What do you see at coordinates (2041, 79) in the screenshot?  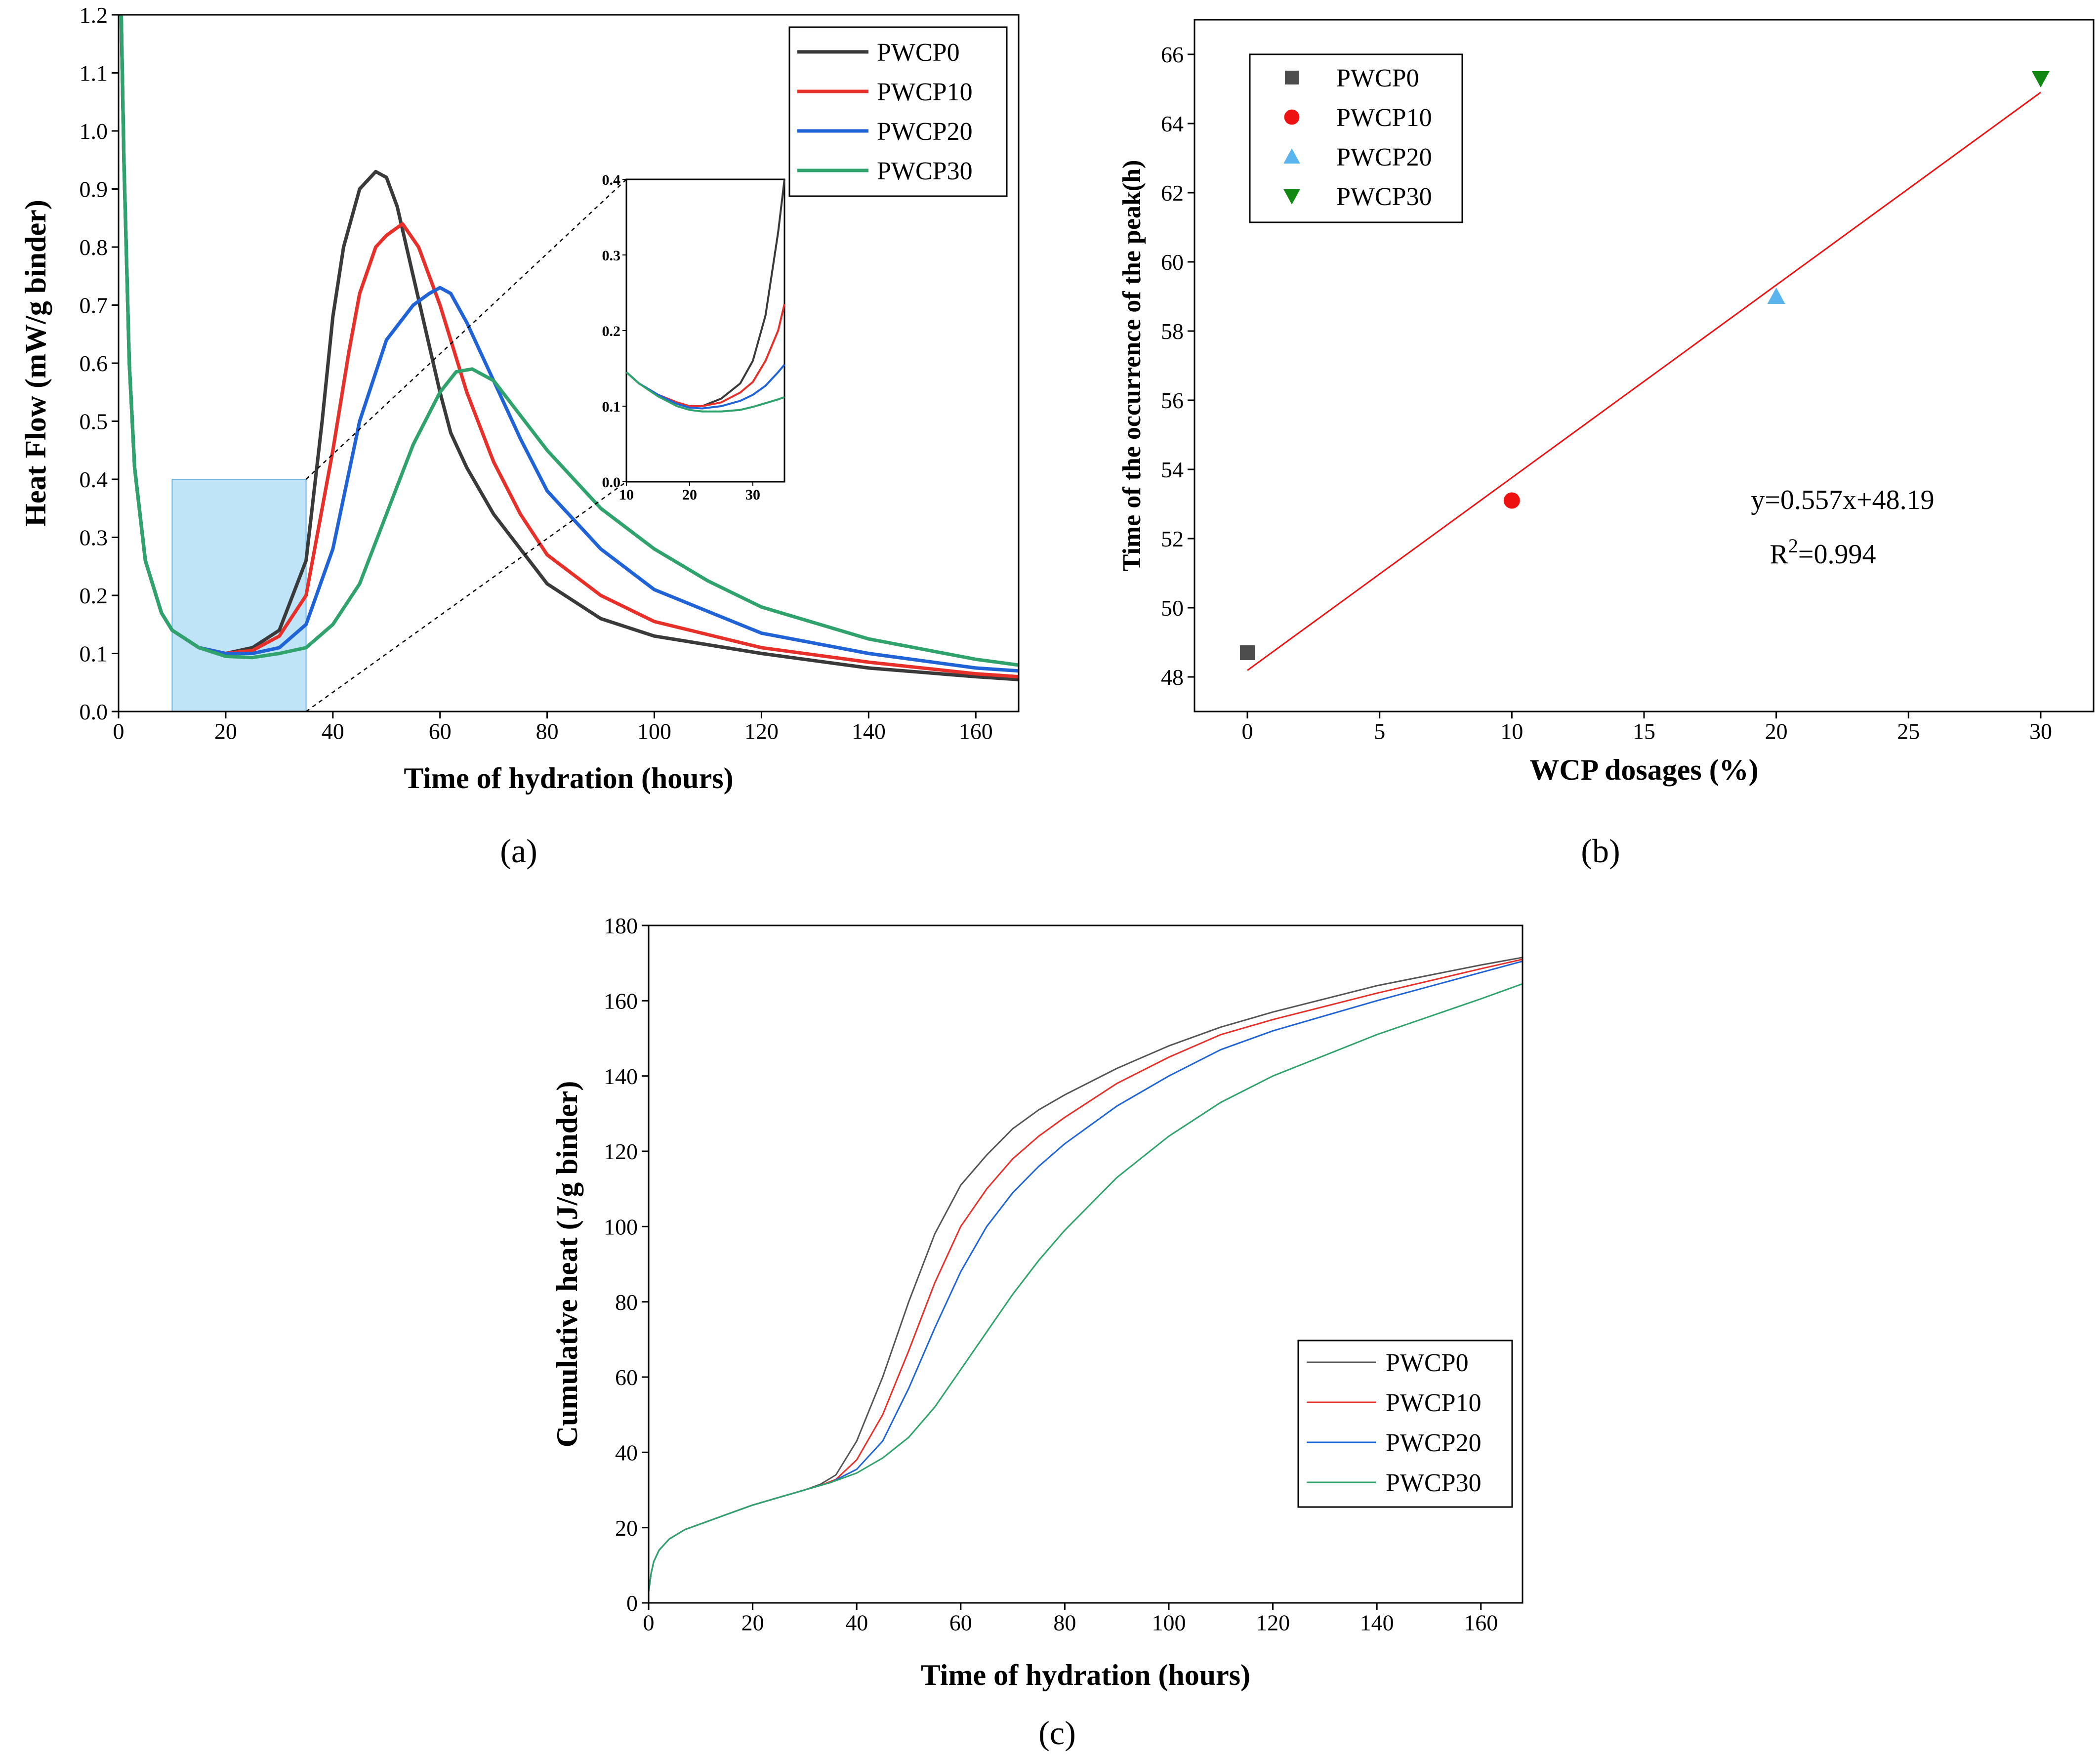 I see `data-point-pwcp30` at bounding box center [2041, 79].